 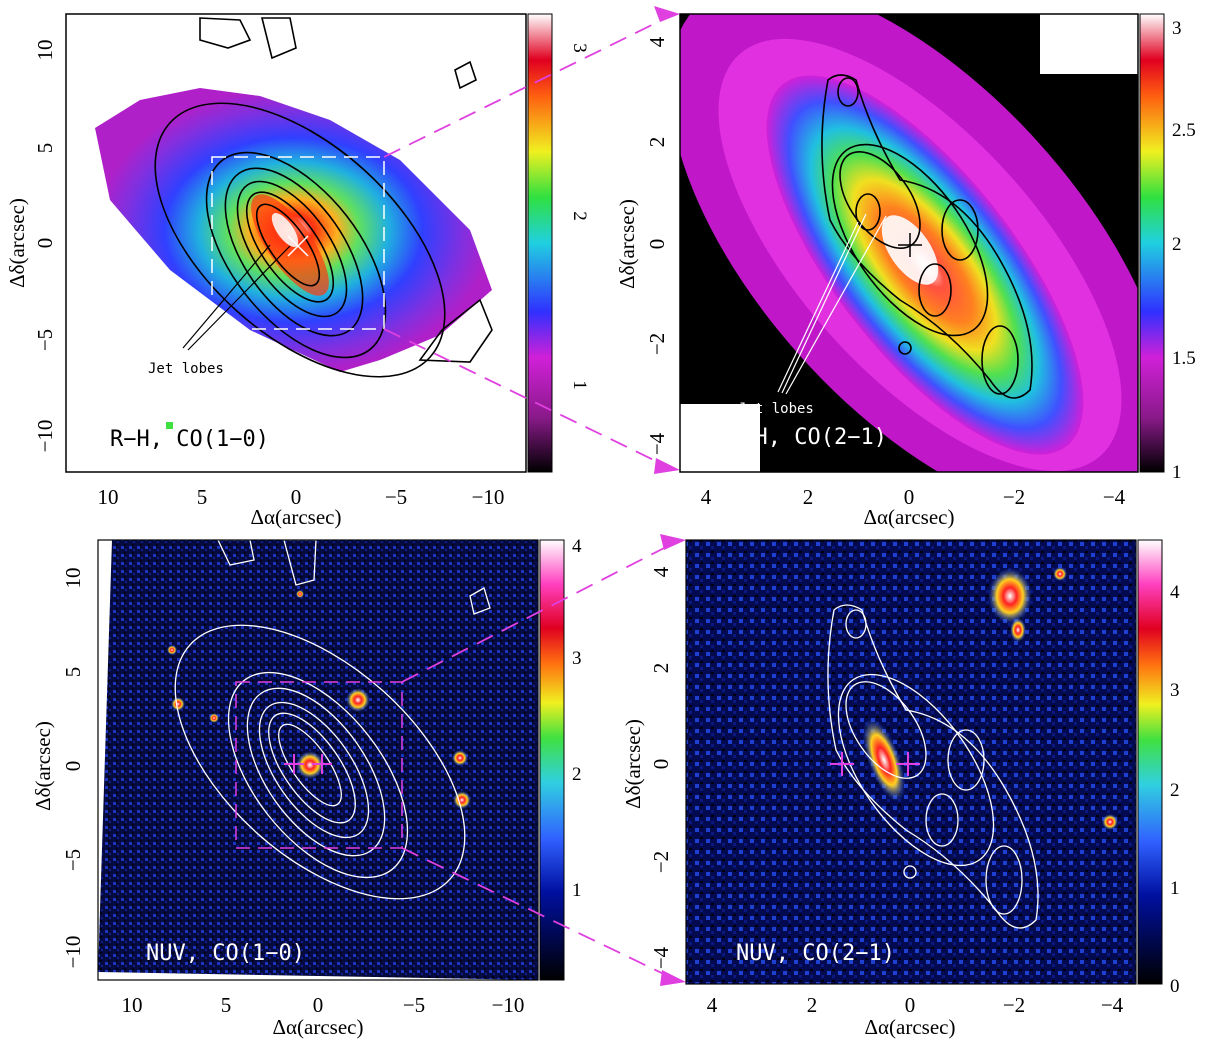 I want to click on panel-tl-cb-tick-2: 1, so click(x=579, y=385).